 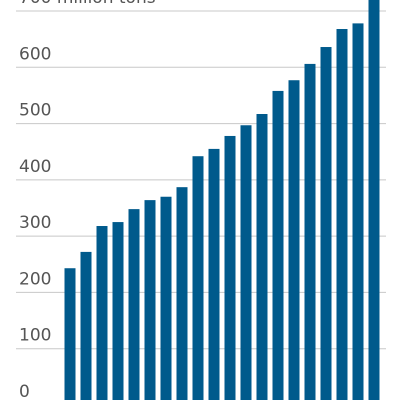 I want to click on y-tick-label: 700 million tons, so click(x=87, y=4).